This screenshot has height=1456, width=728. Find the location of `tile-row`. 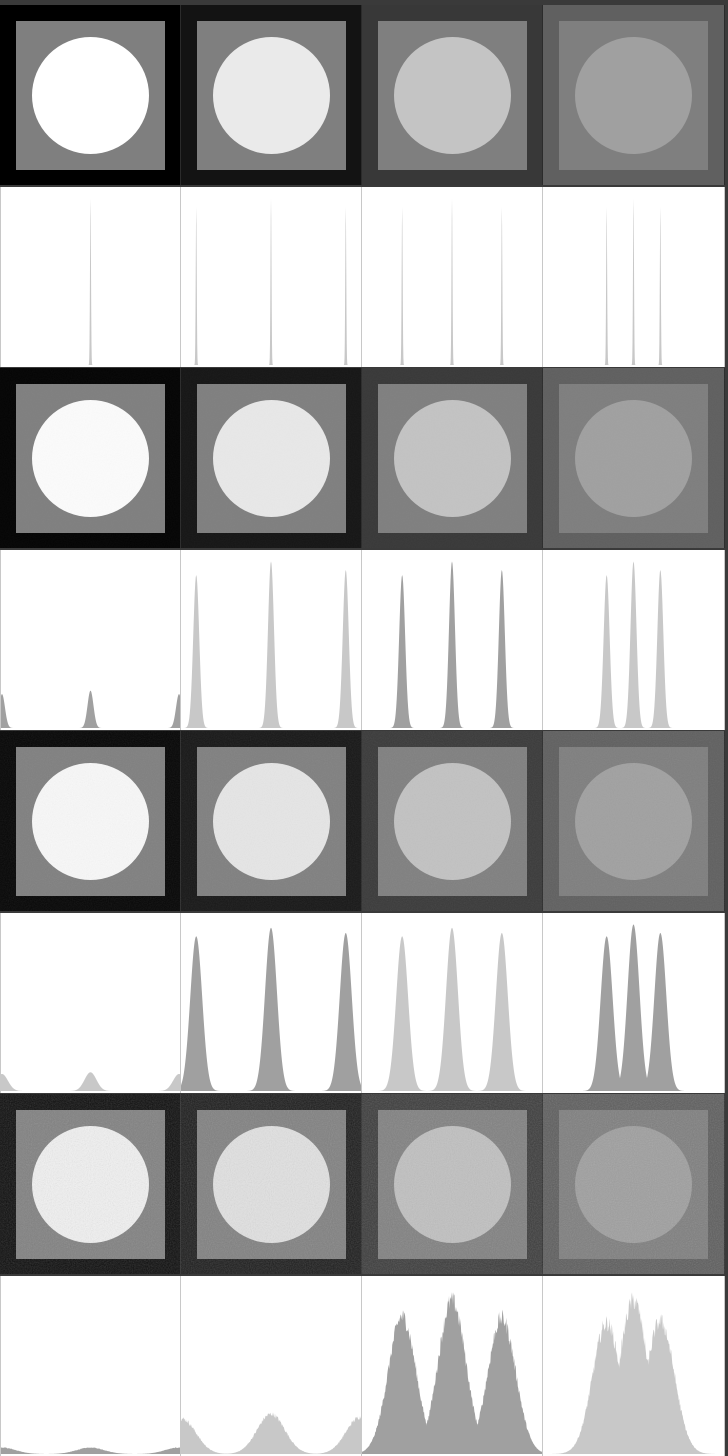

tile-row is located at coordinates (362, 1184).